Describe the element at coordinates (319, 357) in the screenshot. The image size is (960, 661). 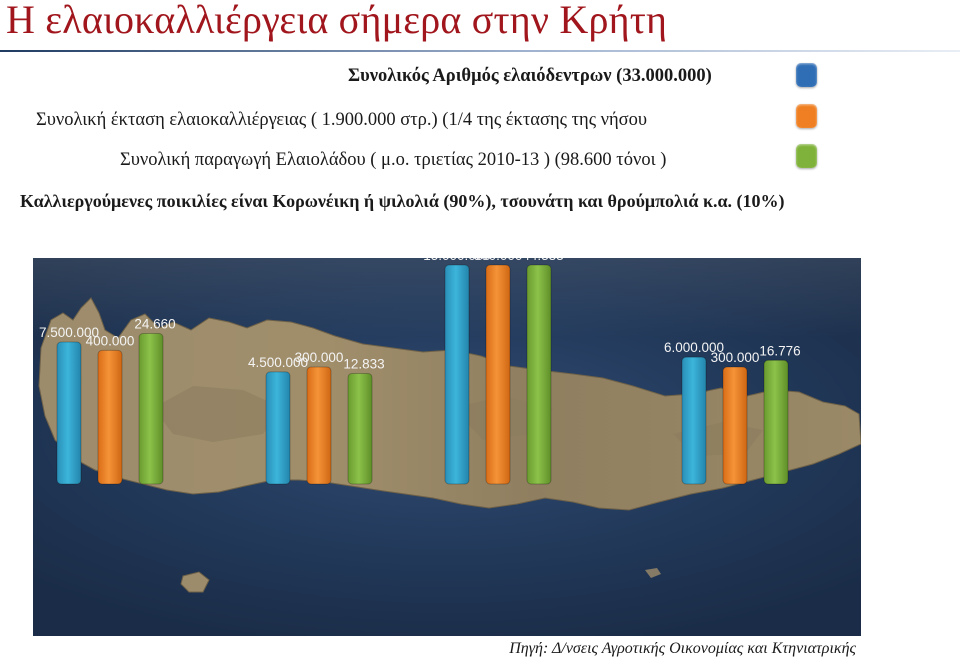
I see `value-label-area-2: 300.000` at that location.